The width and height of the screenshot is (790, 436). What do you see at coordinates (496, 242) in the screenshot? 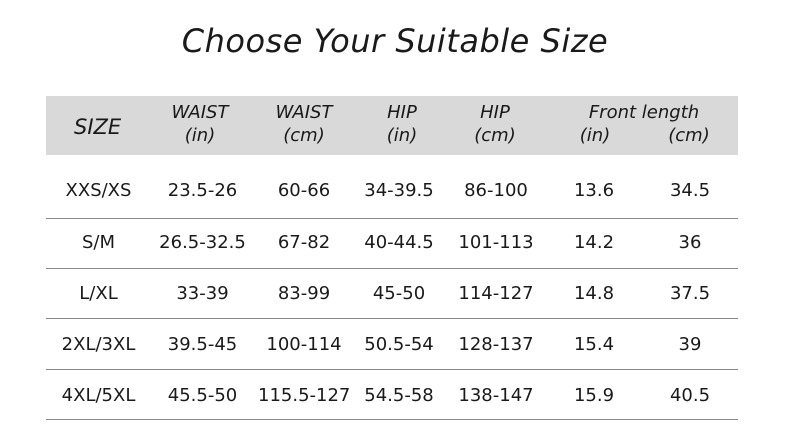
I see `hip-cm-cell: 101-113` at bounding box center [496, 242].